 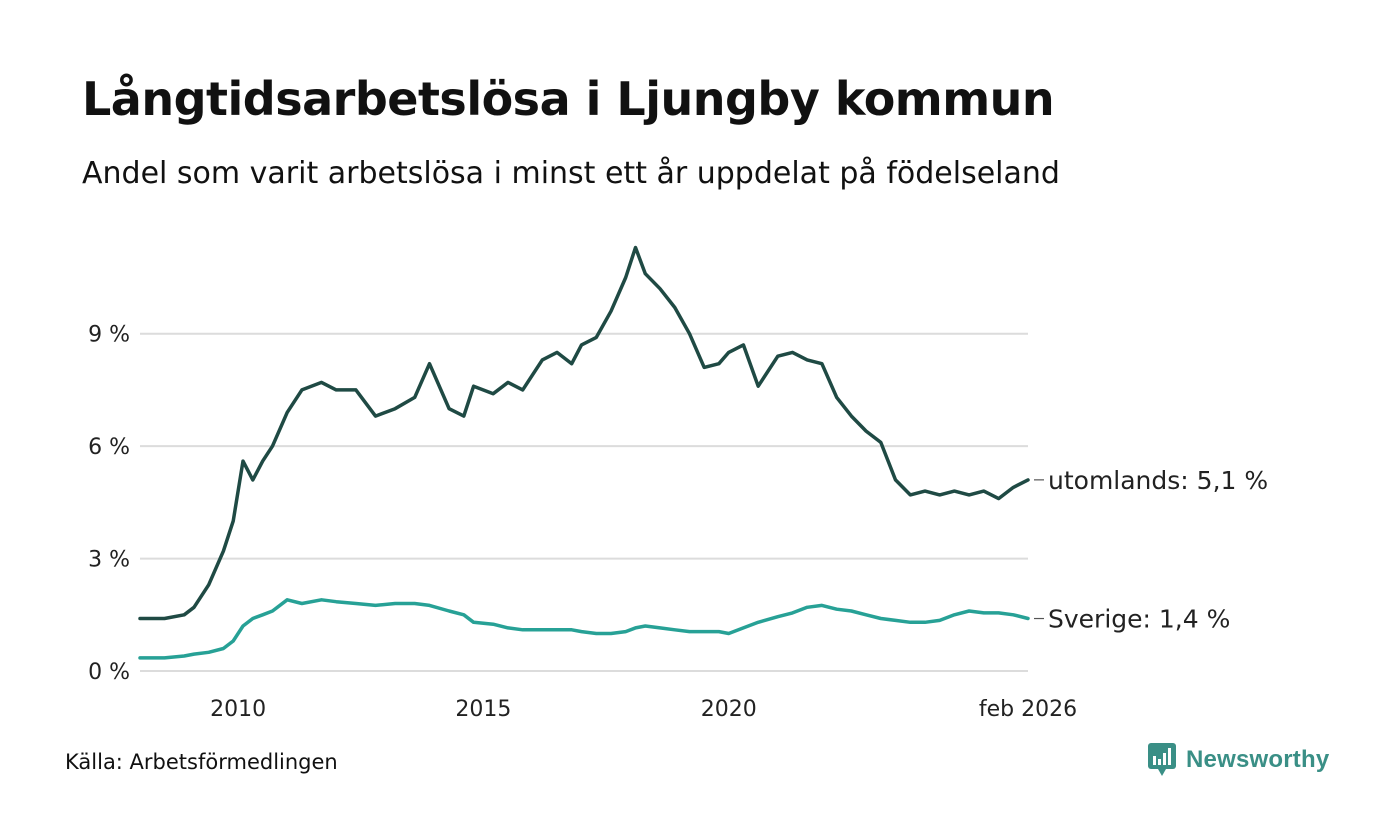 I want to click on brand-logo: Newsworthy, so click(x=1238, y=760).